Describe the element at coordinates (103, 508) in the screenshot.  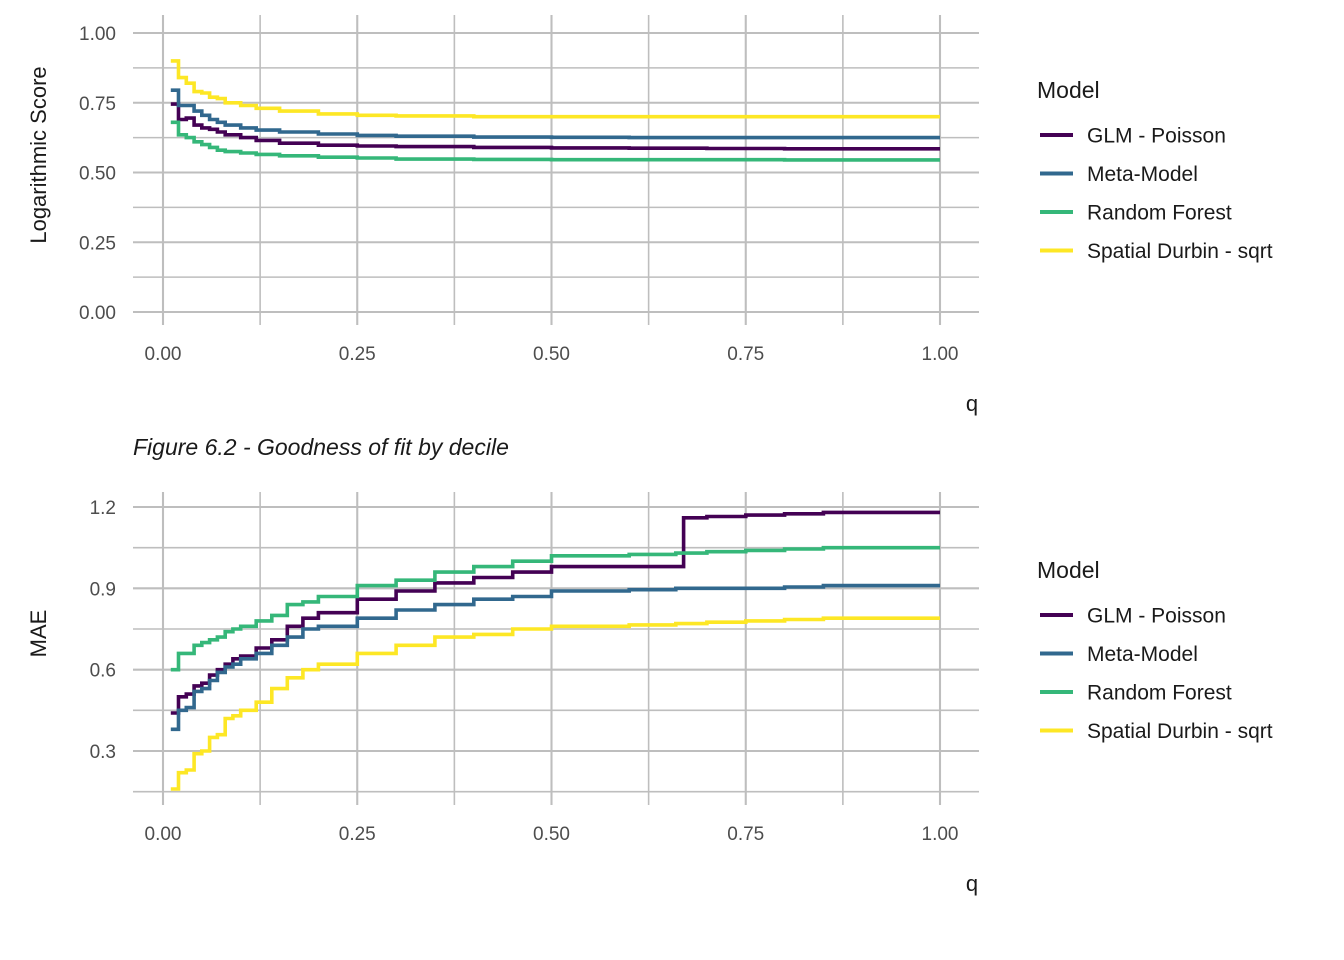
I see `y-tick-label: 1.2` at that location.